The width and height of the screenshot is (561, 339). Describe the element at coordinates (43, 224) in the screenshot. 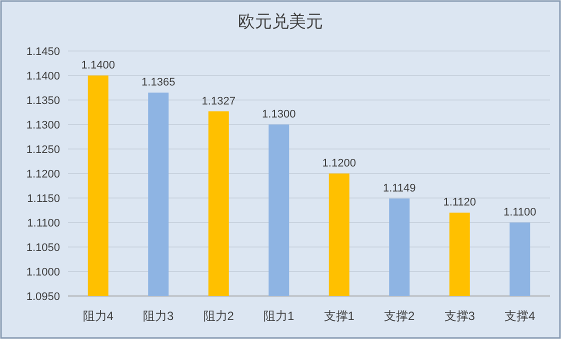

I see `y-tick-label: 1.1100` at that location.